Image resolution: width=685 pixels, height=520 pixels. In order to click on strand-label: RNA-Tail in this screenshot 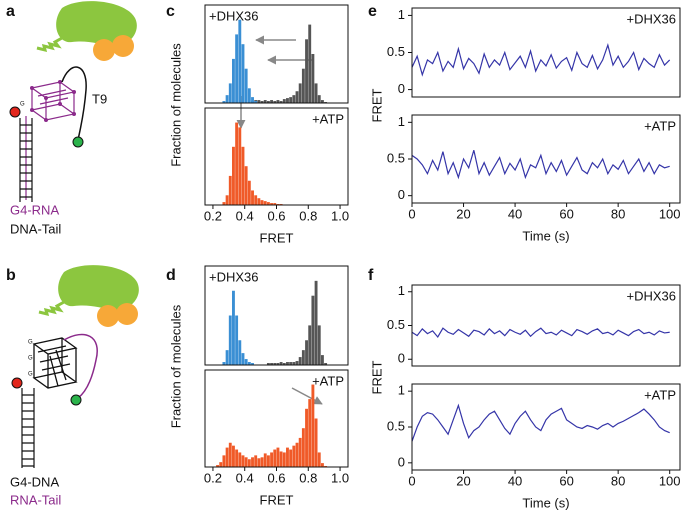, I will do `click(35, 499)`.